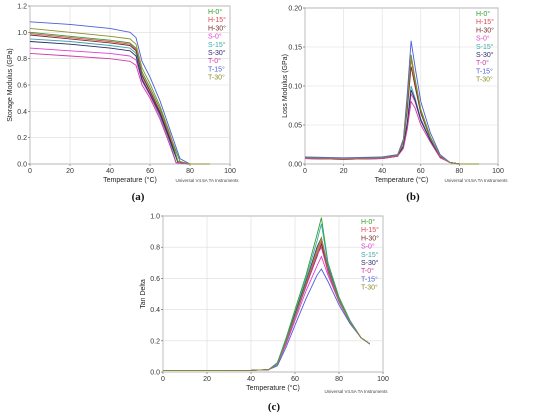  What do you see at coordinates (274, 407) in the screenshot?
I see `panel-label: (c)` at bounding box center [274, 407].